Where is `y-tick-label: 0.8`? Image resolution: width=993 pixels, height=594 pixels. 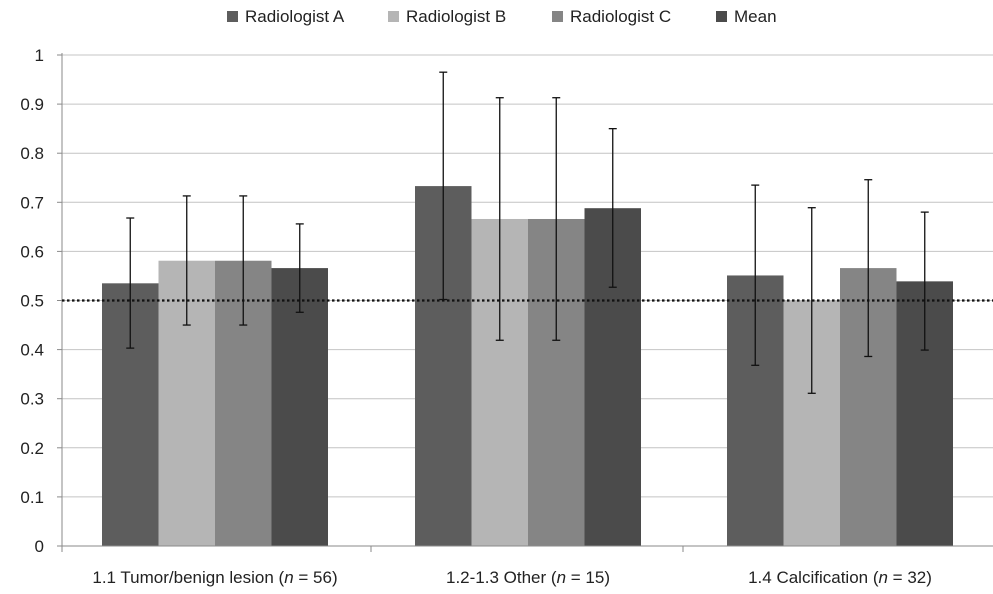 y-tick-label: 0.8 is located at coordinates (32, 153).